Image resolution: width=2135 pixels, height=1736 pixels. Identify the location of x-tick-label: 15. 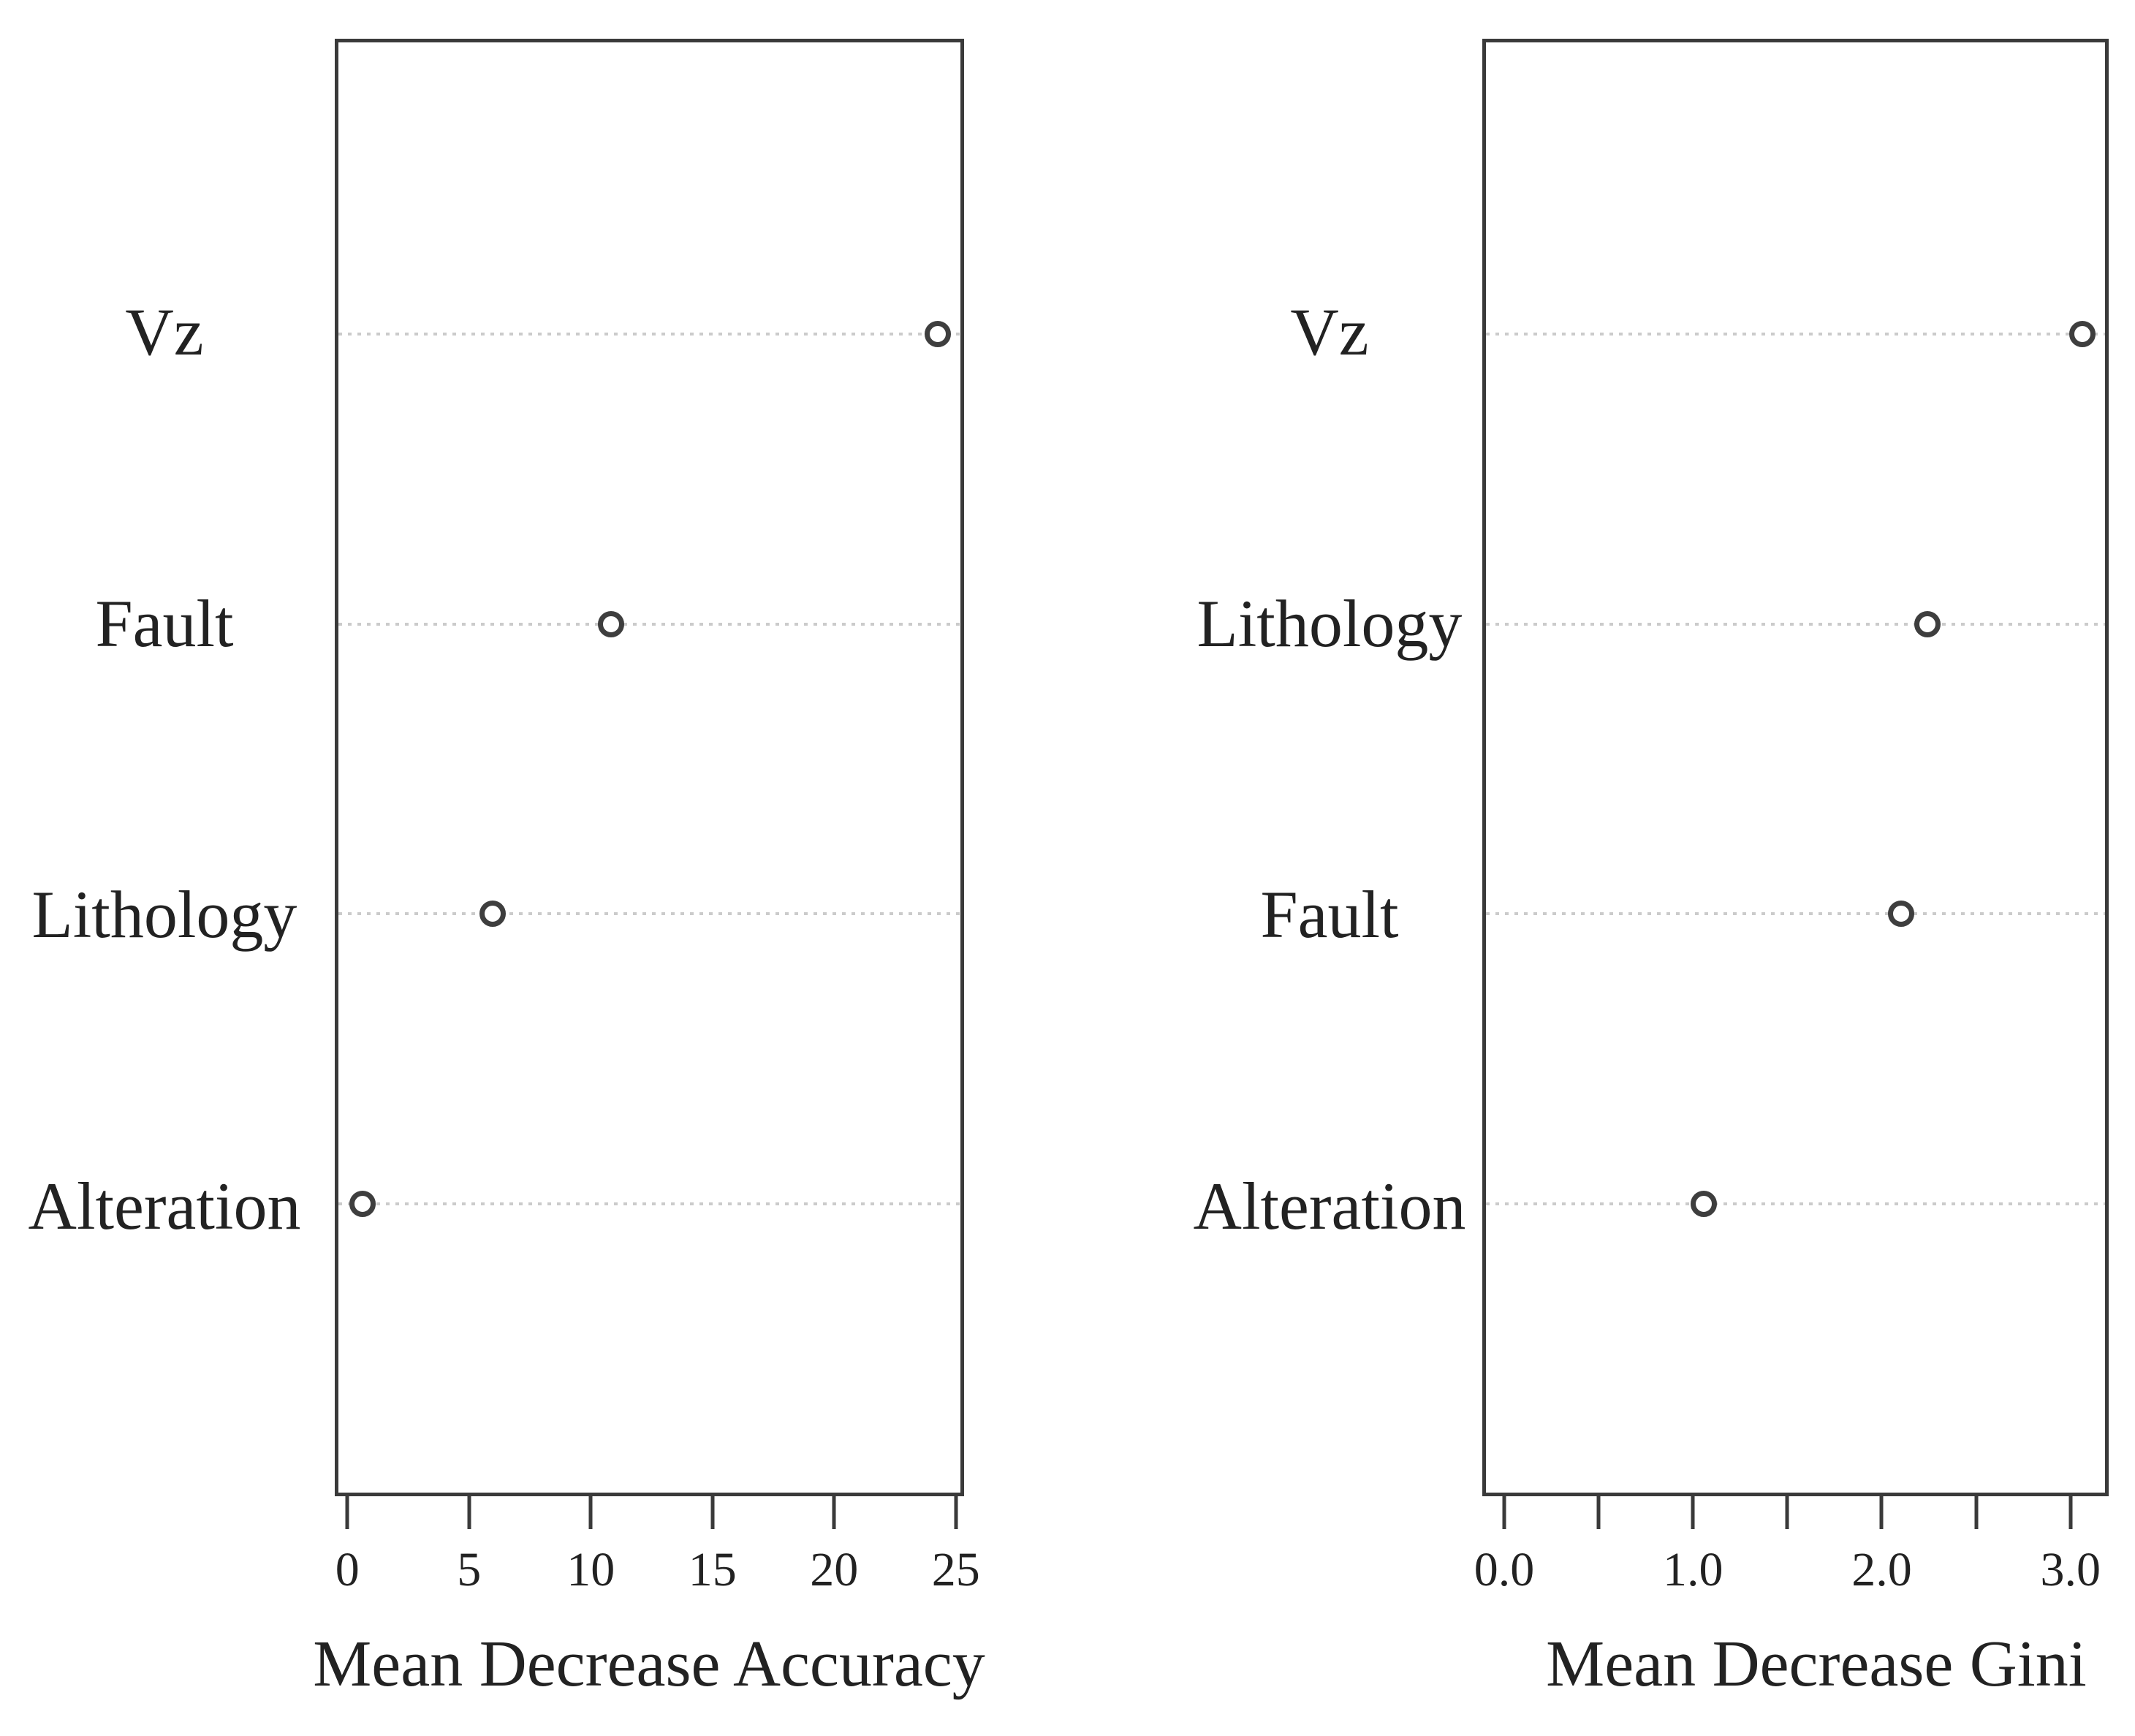
(712, 1569).